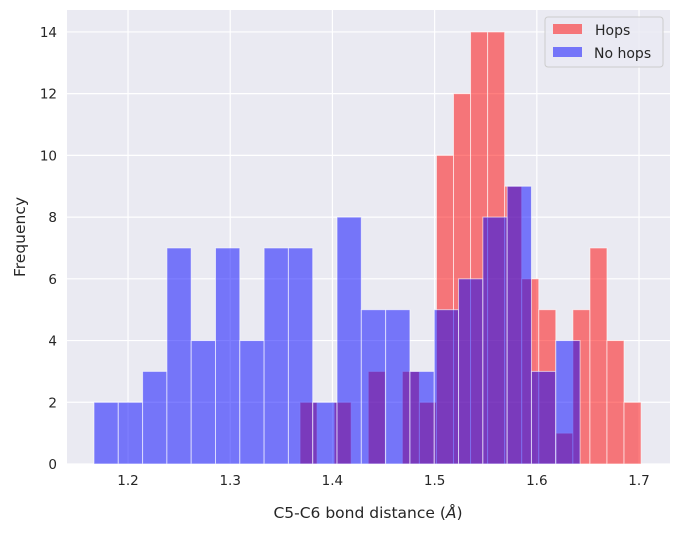  I want to click on y-tick-label: 10, so click(48, 156).